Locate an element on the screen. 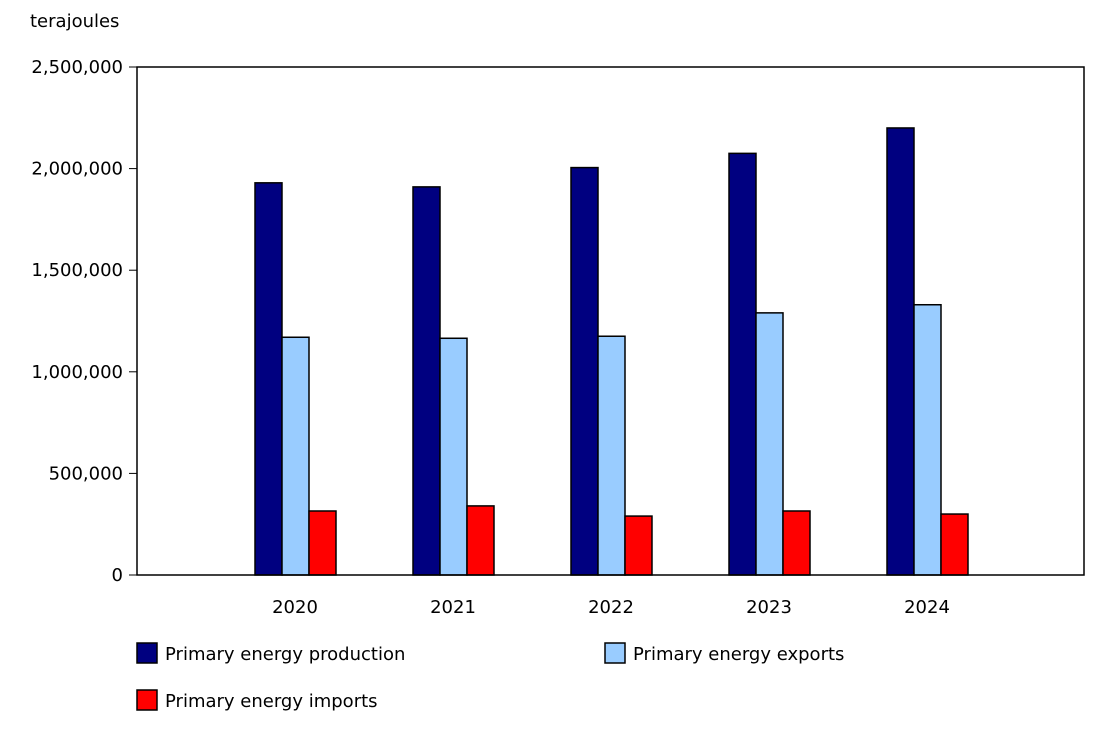  bar-primary-energy-imports-2021 is located at coordinates (480, 540).